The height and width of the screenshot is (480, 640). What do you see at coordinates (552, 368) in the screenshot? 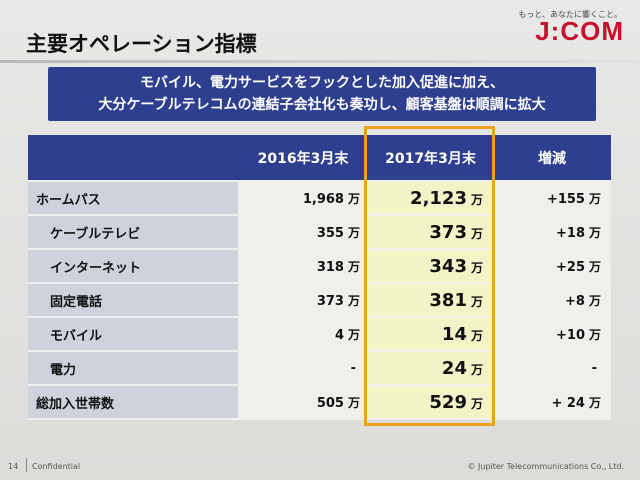
I see `value-change: -` at bounding box center [552, 368].